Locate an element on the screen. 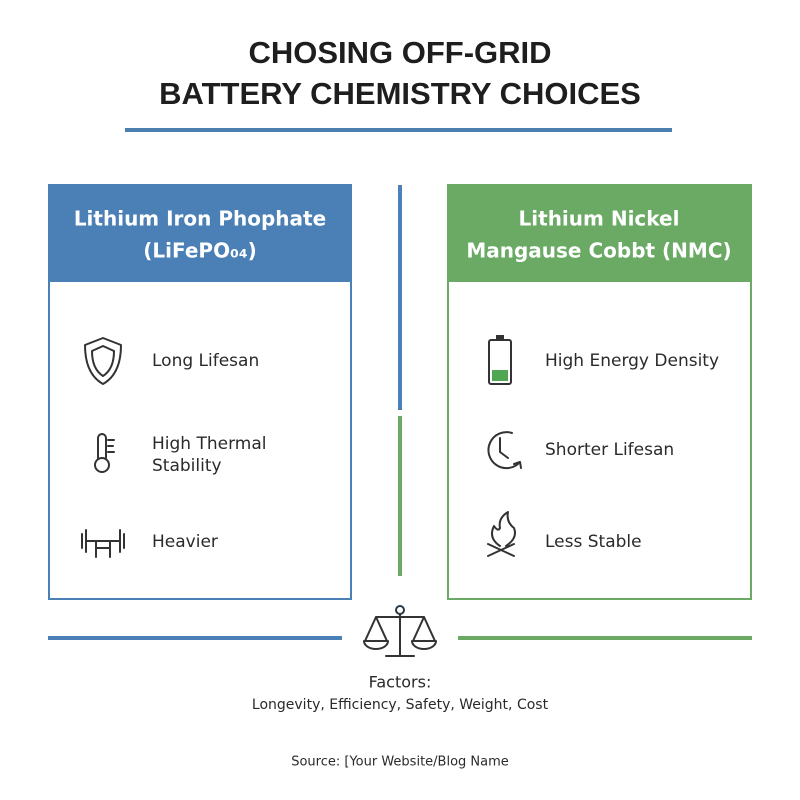 Image resolution: width=800 pixels, height=800 pixels. battery-level is located at coordinates (500, 375).